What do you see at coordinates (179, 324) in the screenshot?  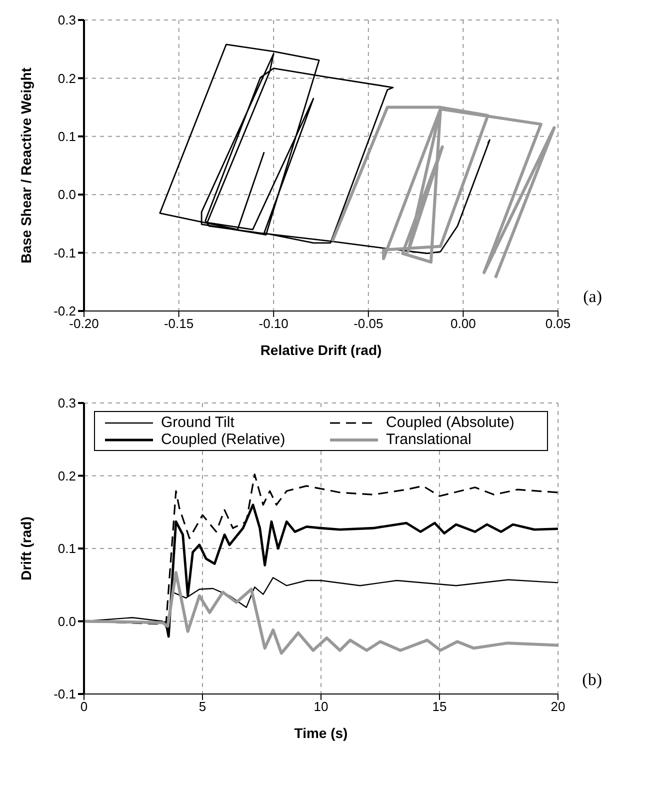 I see `x-tick-label: -0.15` at bounding box center [179, 324].